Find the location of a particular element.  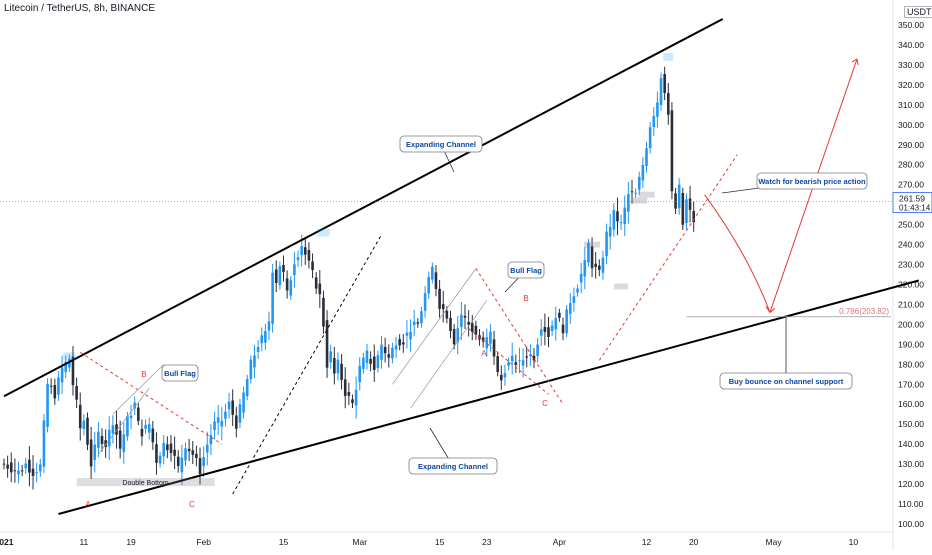

x-tick-label: Feb is located at coordinates (203, 542).